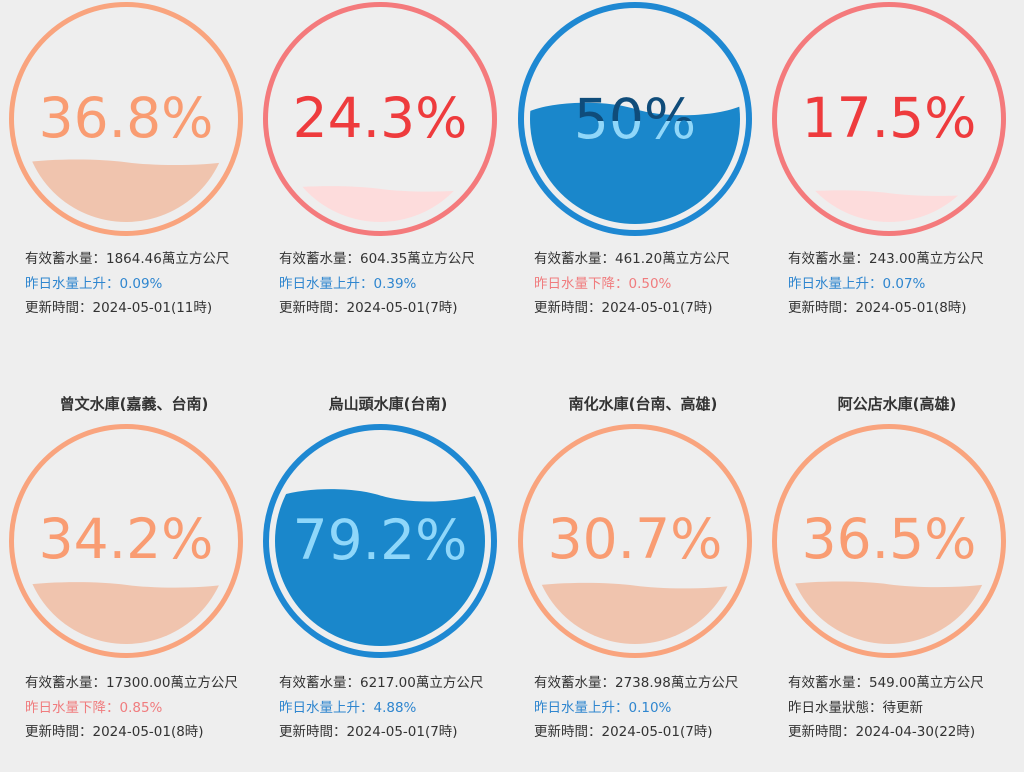 The width and height of the screenshot is (1024, 772). I want to click on percent-label: 30.7%, so click(635, 539).